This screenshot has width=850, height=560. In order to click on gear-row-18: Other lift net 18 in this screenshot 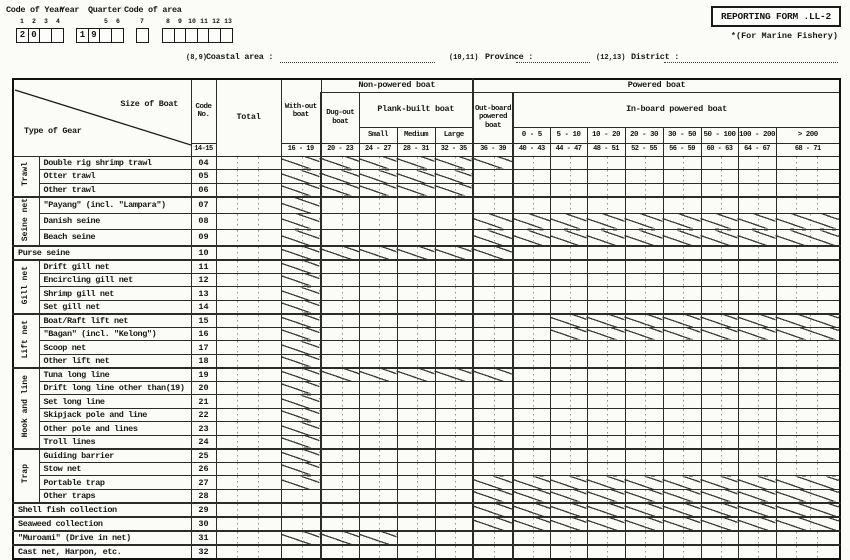, I will do `click(427, 361)`.